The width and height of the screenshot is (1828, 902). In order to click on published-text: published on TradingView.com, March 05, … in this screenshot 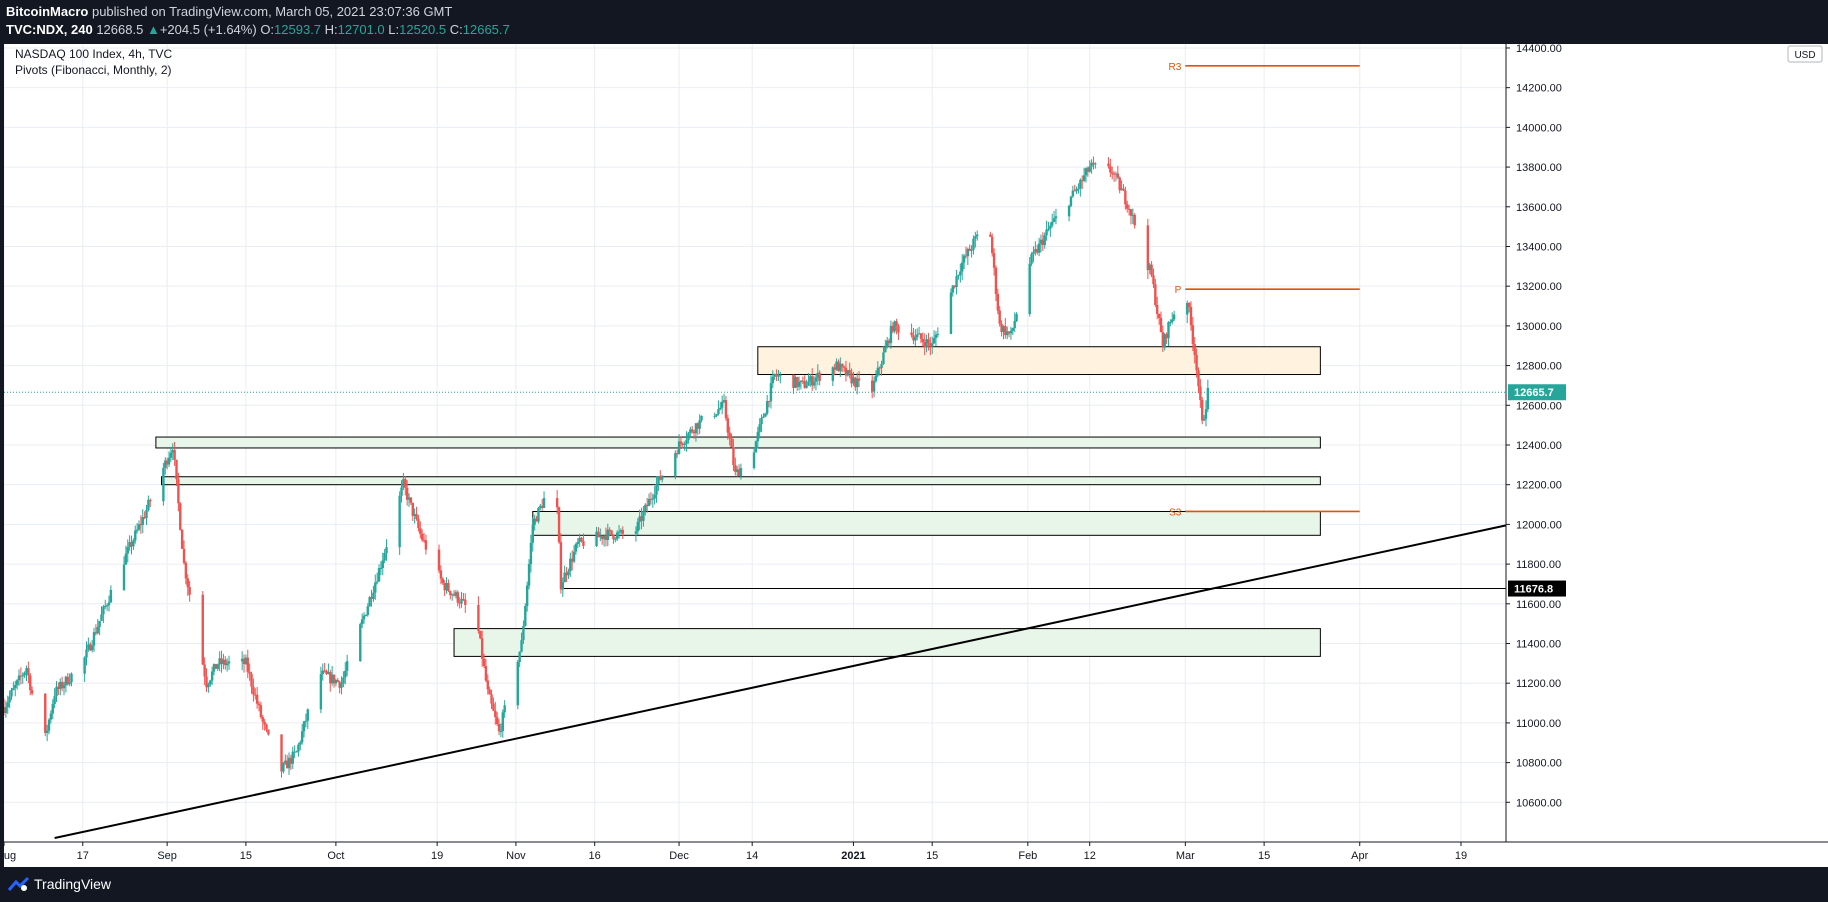, I will do `click(272, 11)`.